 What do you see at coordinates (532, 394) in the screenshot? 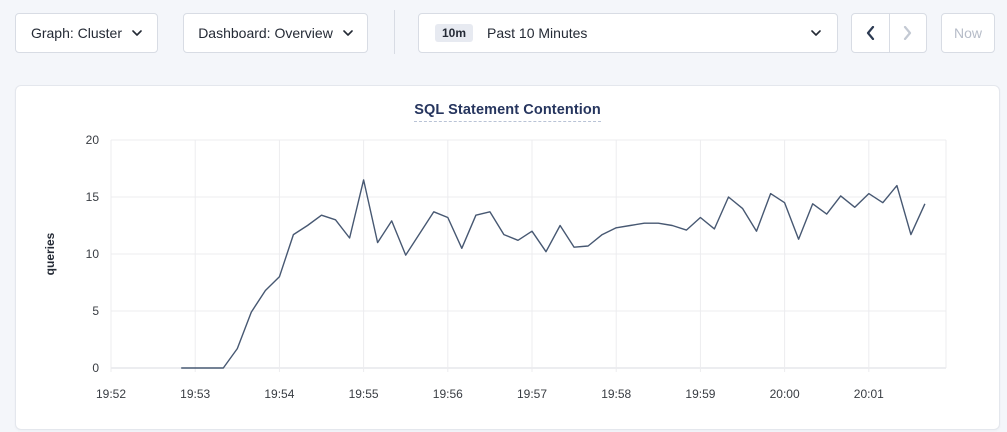
I see `svg-text: 19:57` at bounding box center [532, 394].